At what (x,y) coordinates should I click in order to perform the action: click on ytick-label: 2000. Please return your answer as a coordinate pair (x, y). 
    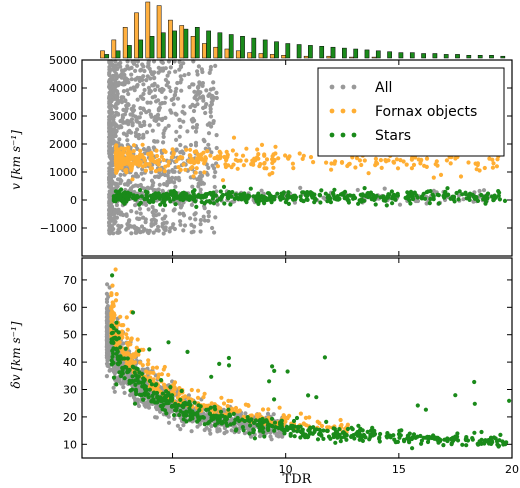
    Looking at the image, I should click on (63, 144).